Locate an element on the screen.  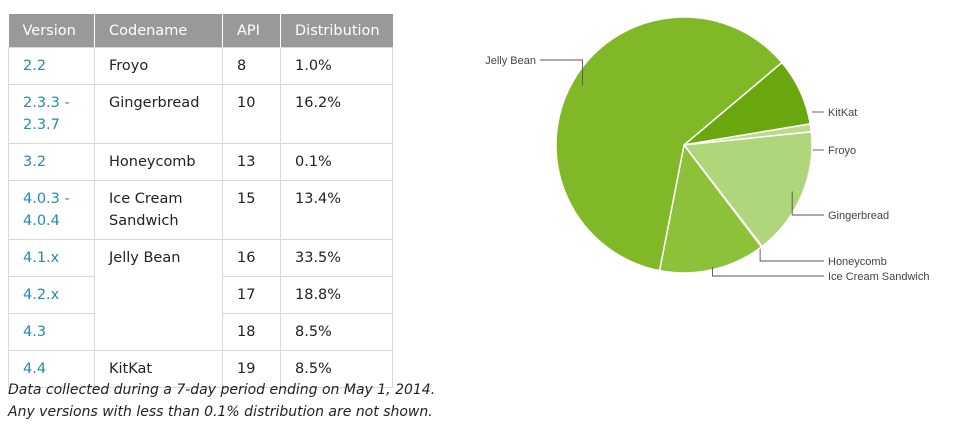
leader-line-gingerbread is located at coordinates (807, 203).